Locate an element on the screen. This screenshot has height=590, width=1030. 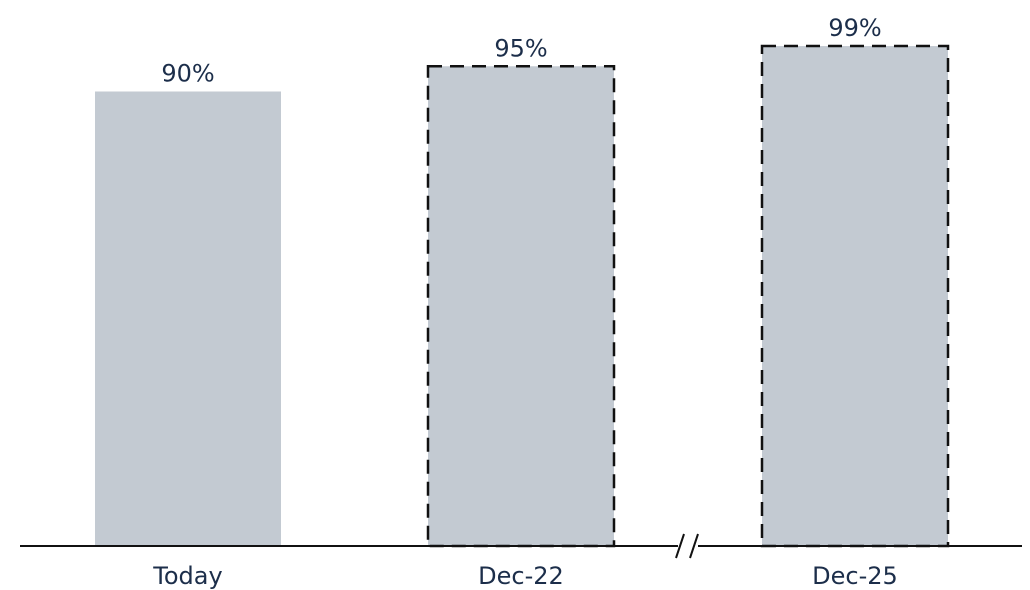
value-label: 99% is located at coordinates (854, 28).